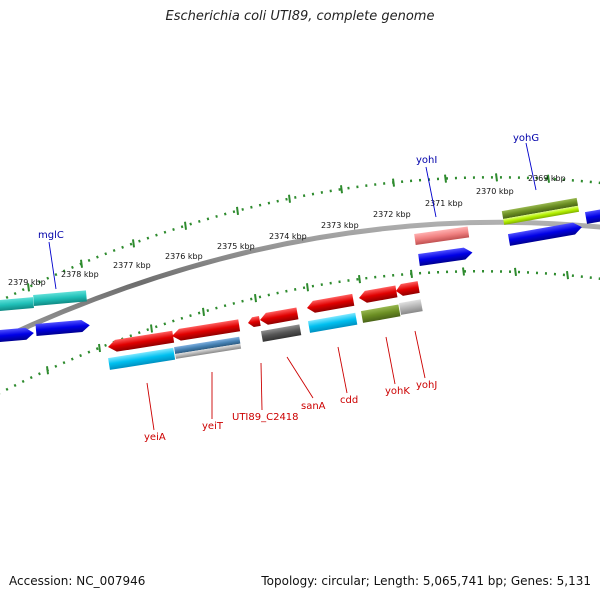 Image resolution: width=600 pixels, height=600 pixels. What do you see at coordinates (51, 235) in the screenshot?
I see `gene-label-mglC: mglC` at bounding box center [51, 235].